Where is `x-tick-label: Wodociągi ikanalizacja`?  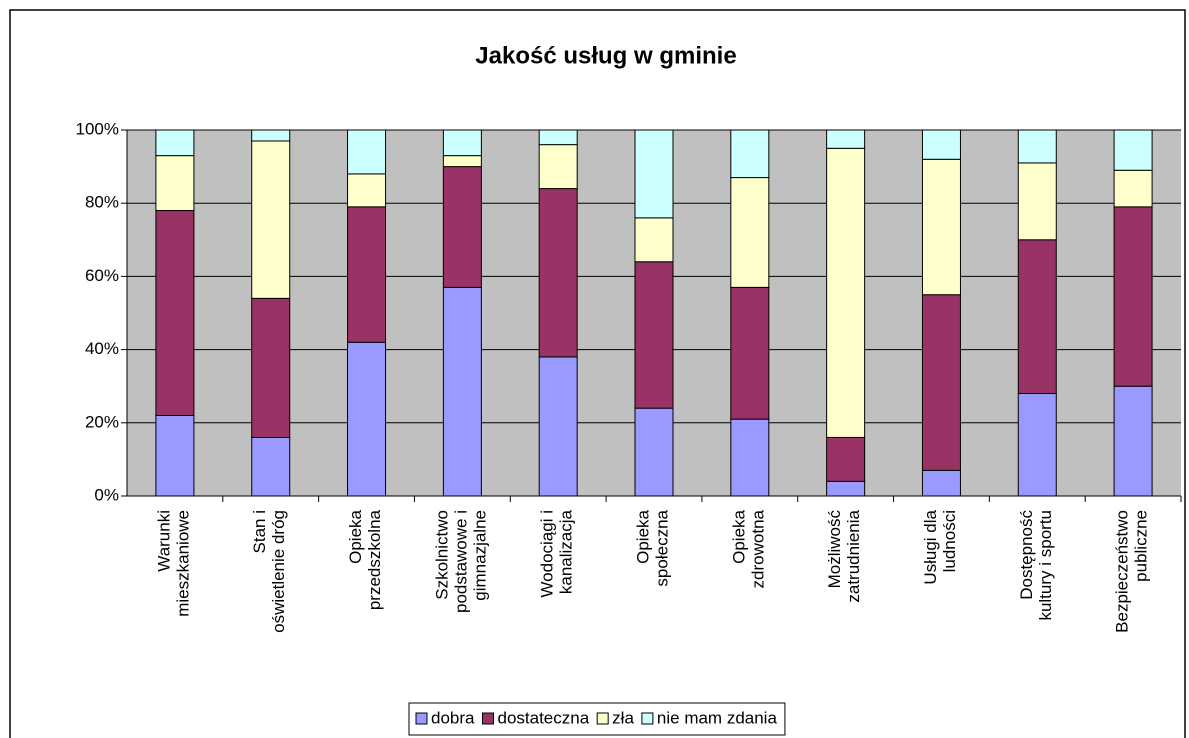
x-tick-label: Wodociągi ikanalizacja is located at coordinates (557, 553).